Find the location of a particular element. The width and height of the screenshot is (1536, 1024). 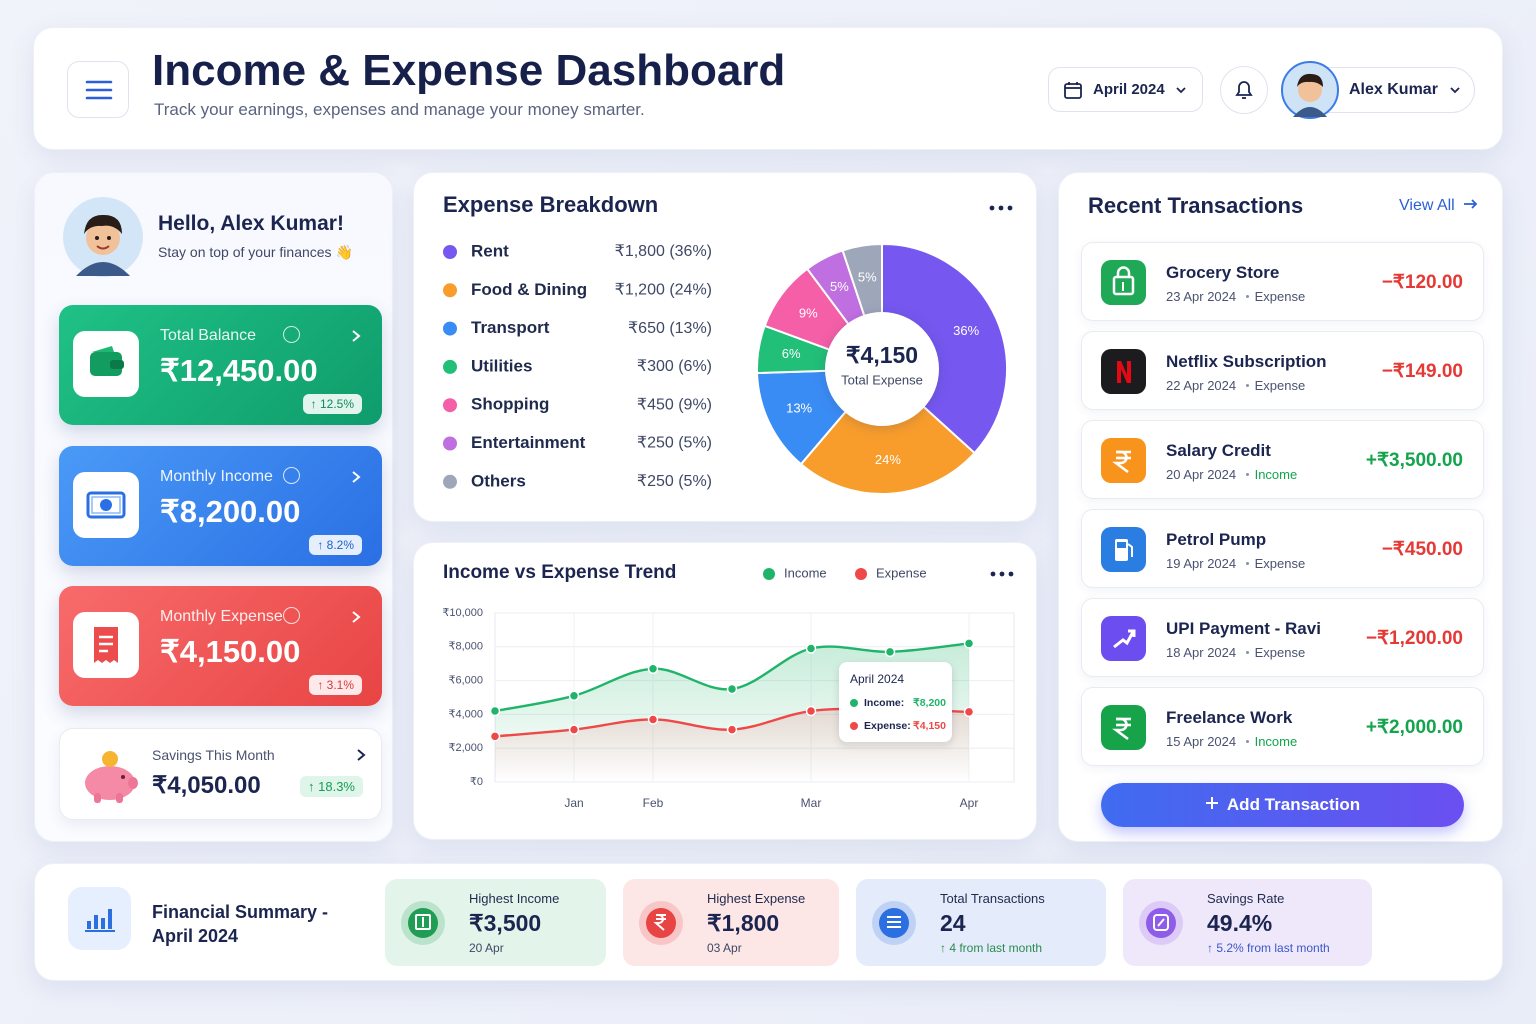

transaction-amount: −₹450.00 is located at coordinates (1422, 549).